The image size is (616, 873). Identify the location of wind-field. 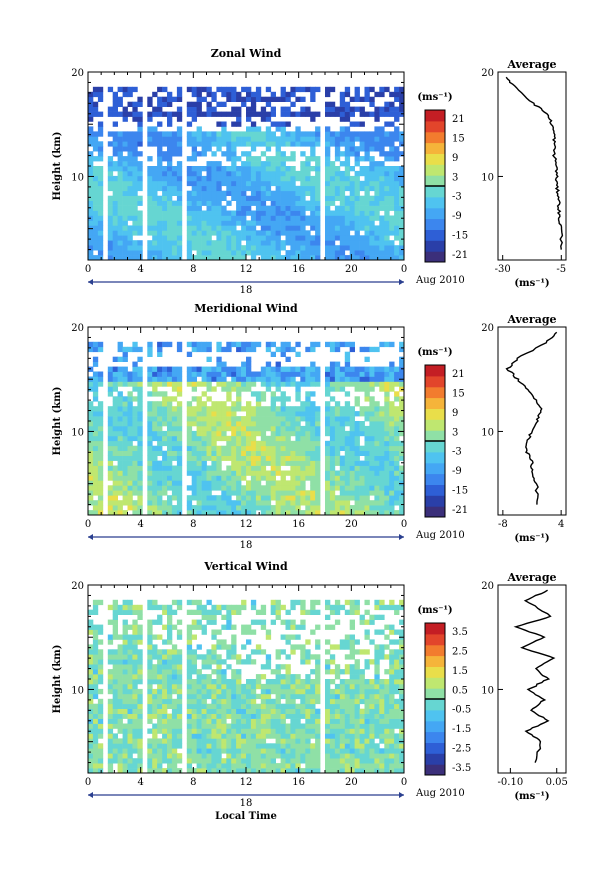
(246, 428).